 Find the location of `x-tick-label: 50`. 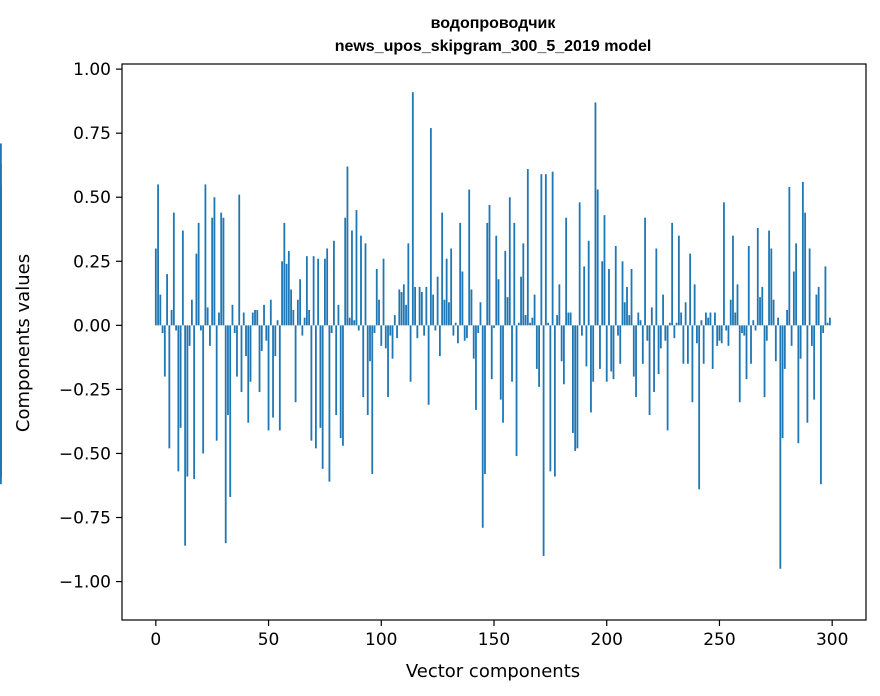

x-tick-label: 50 is located at coordinates (269, 640).